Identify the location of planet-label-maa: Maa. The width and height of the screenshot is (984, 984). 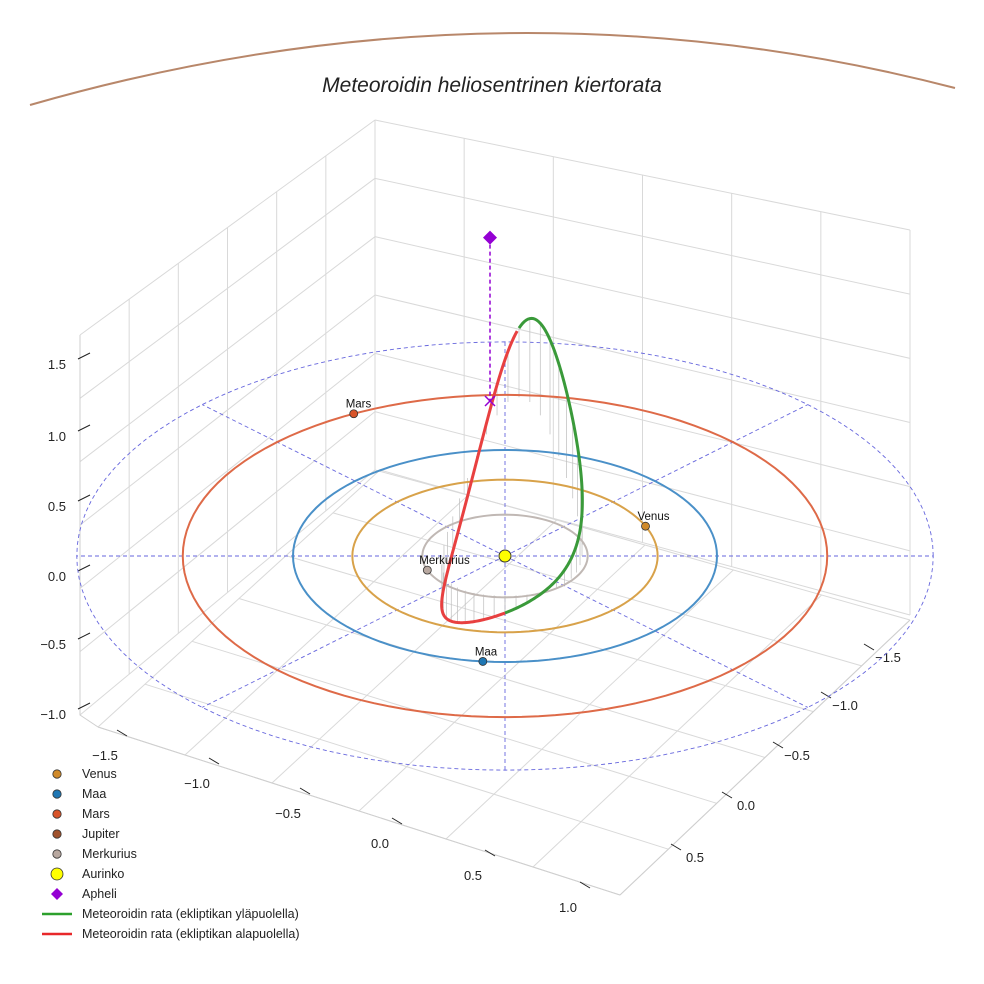
(486, 652).